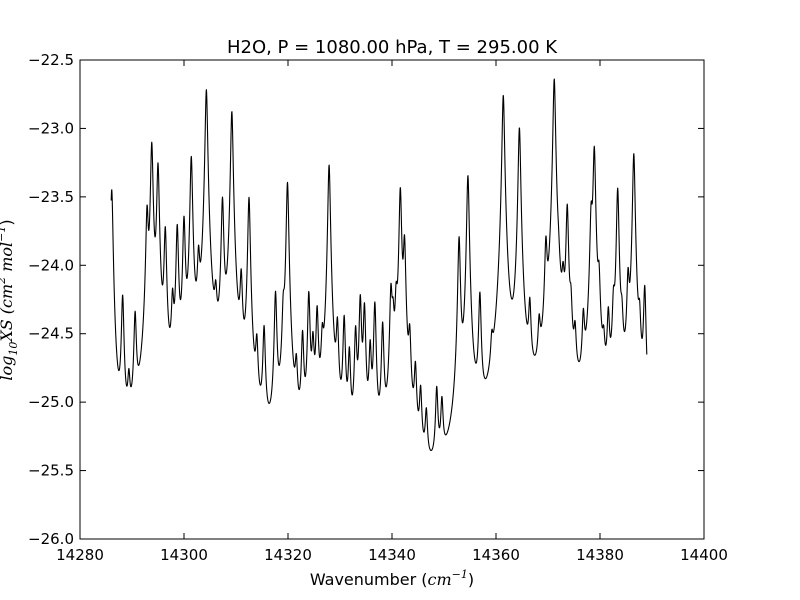 This screenshot has height=600, width=800. Describe the element at coordinates (51, 128) in the screenshot. I see `y-tick-label: −23.0` at that location.